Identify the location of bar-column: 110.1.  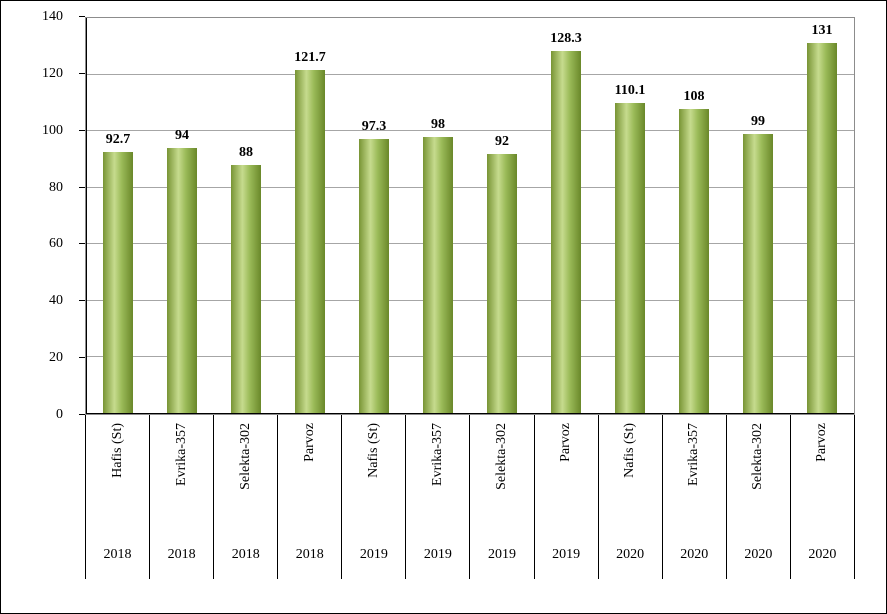
(630, 216).